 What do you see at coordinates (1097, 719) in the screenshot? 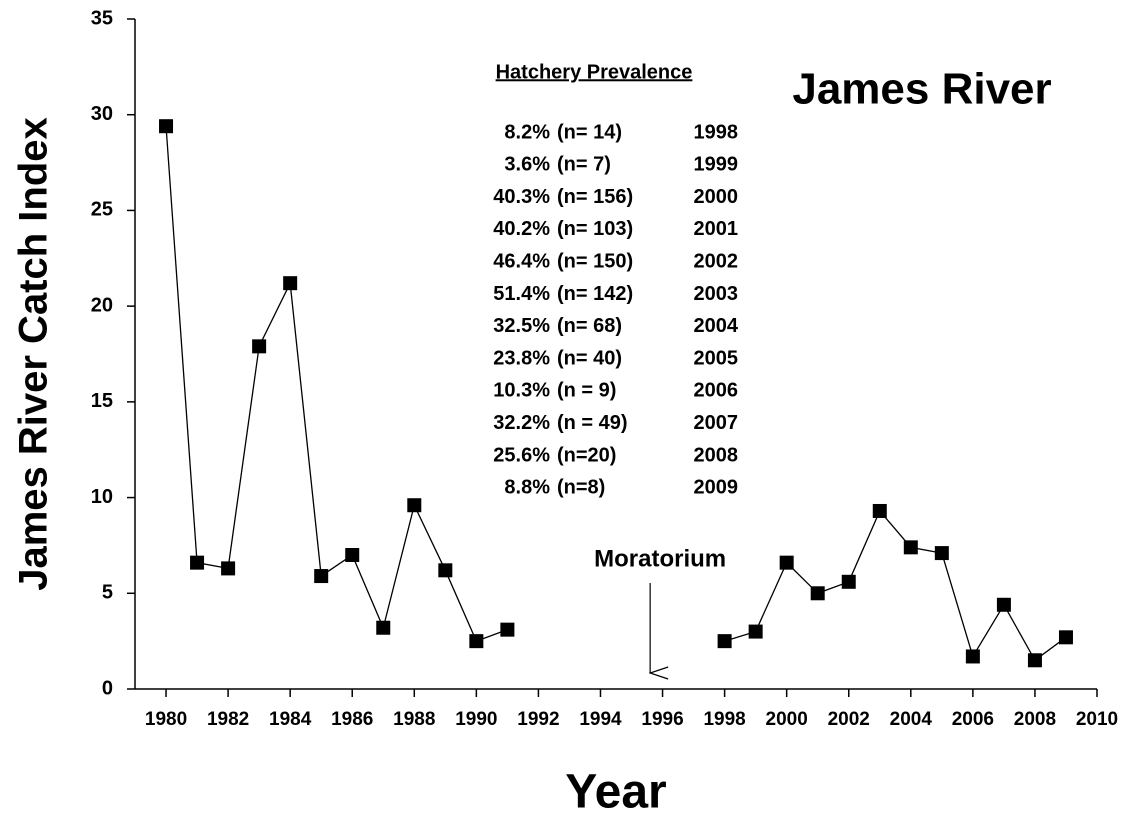
I see `x-tick-label: 2010` at bounding box center [1097, 719].